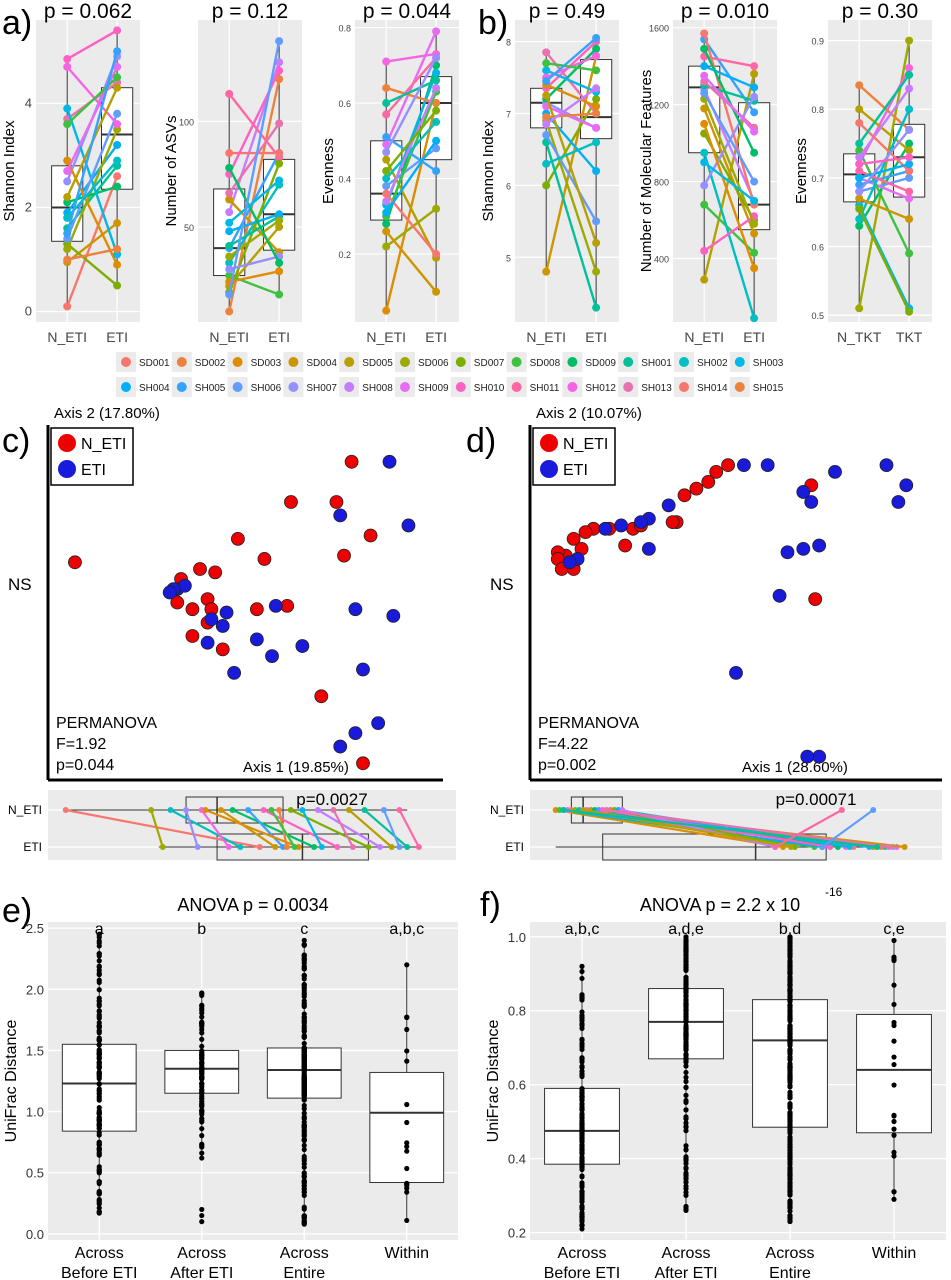  I want to click on legend-label: SH007, so click(321, 388).